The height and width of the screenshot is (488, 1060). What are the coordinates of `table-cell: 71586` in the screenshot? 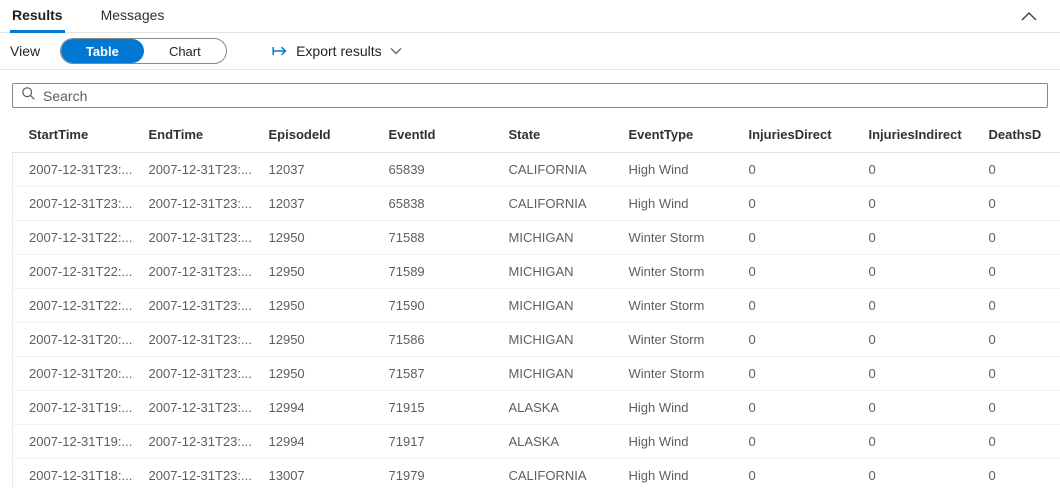 It's located at (432, 339).